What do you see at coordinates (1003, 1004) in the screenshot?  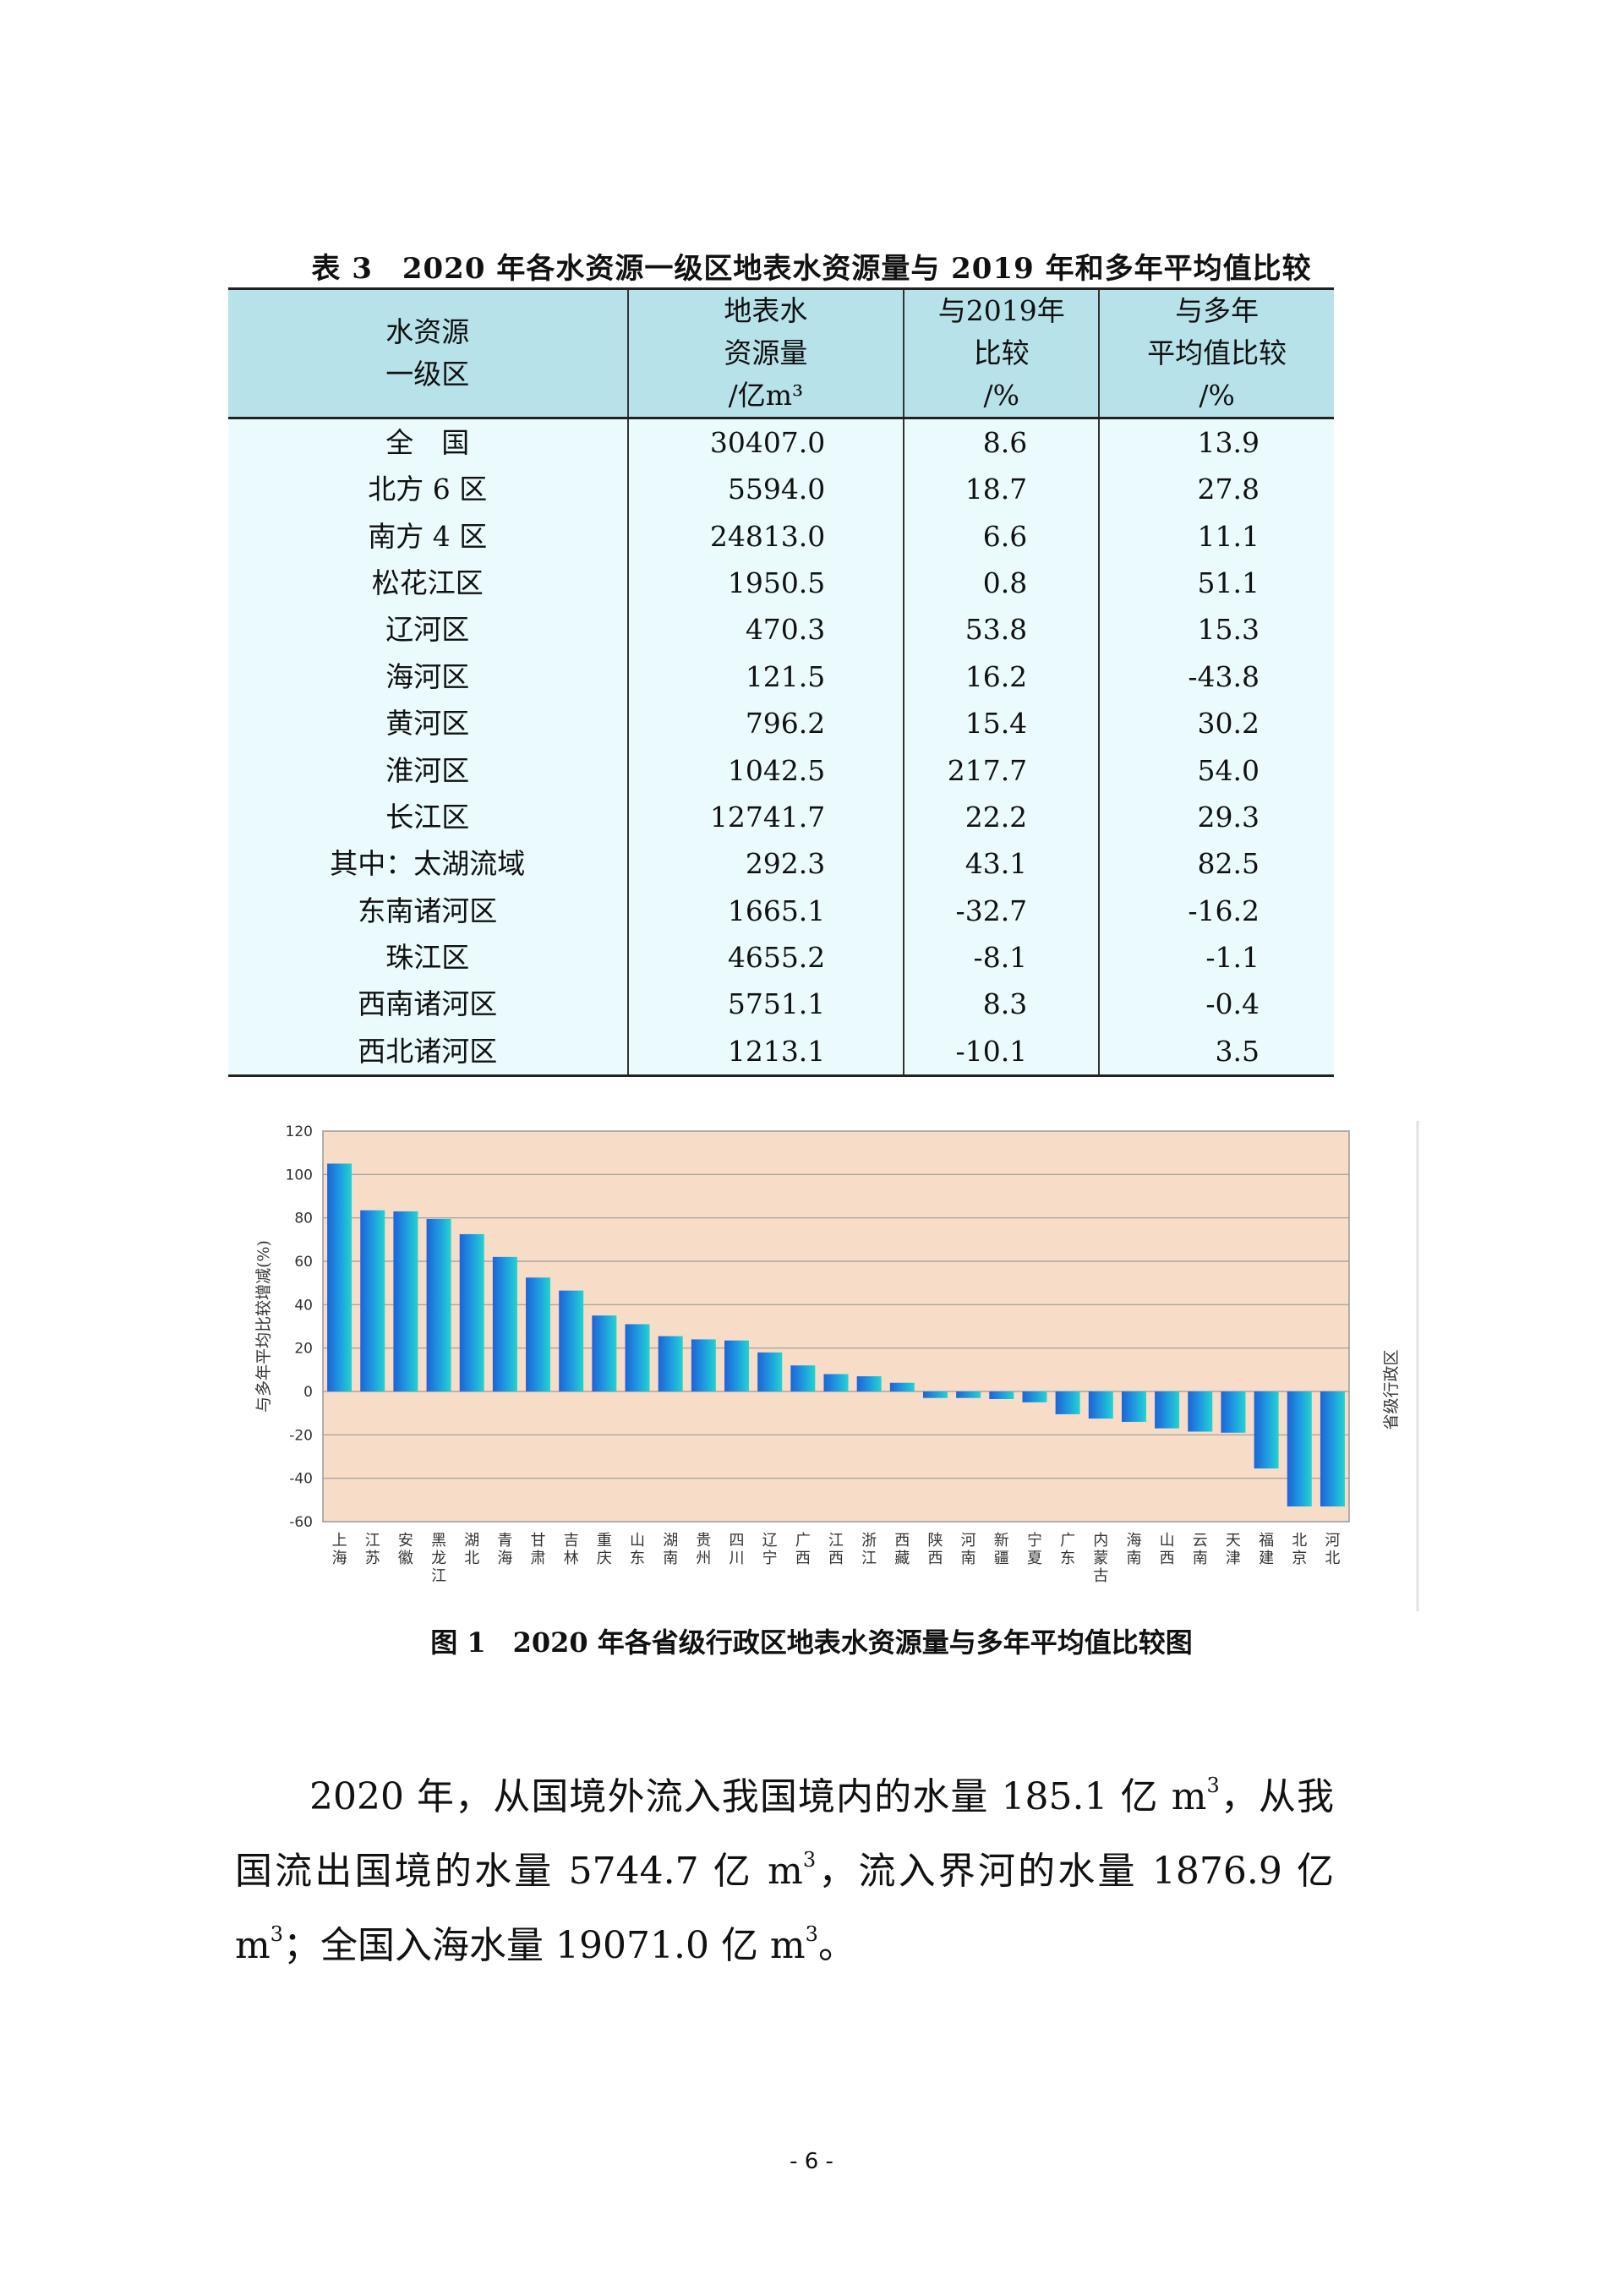 I see `table-cell: 8.3` at bounding box center [1003, 1004].